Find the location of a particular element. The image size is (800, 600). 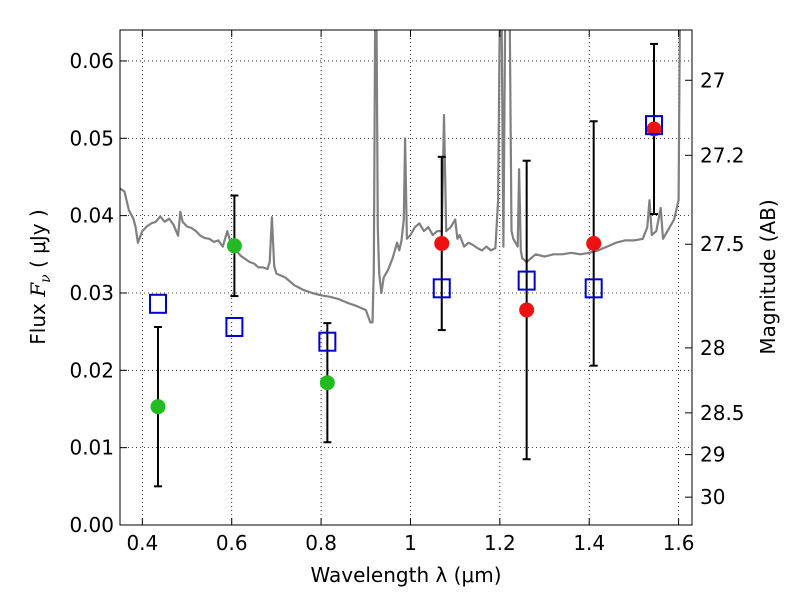

right-tick-label: 30 is located at coordinates (712, 497).